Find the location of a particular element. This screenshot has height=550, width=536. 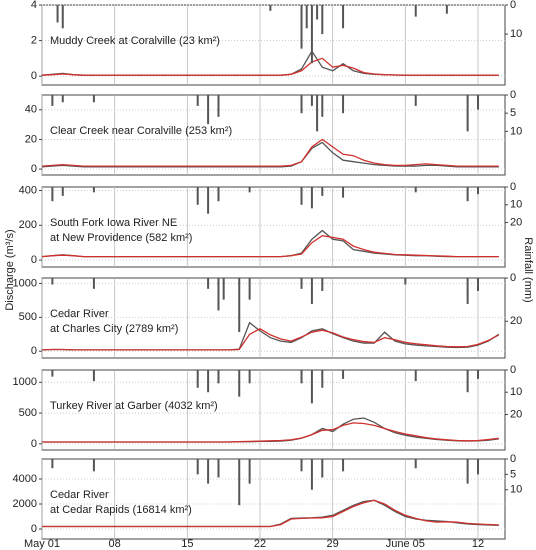

x-tick-label: 08 is located at coordinates (115, 544).